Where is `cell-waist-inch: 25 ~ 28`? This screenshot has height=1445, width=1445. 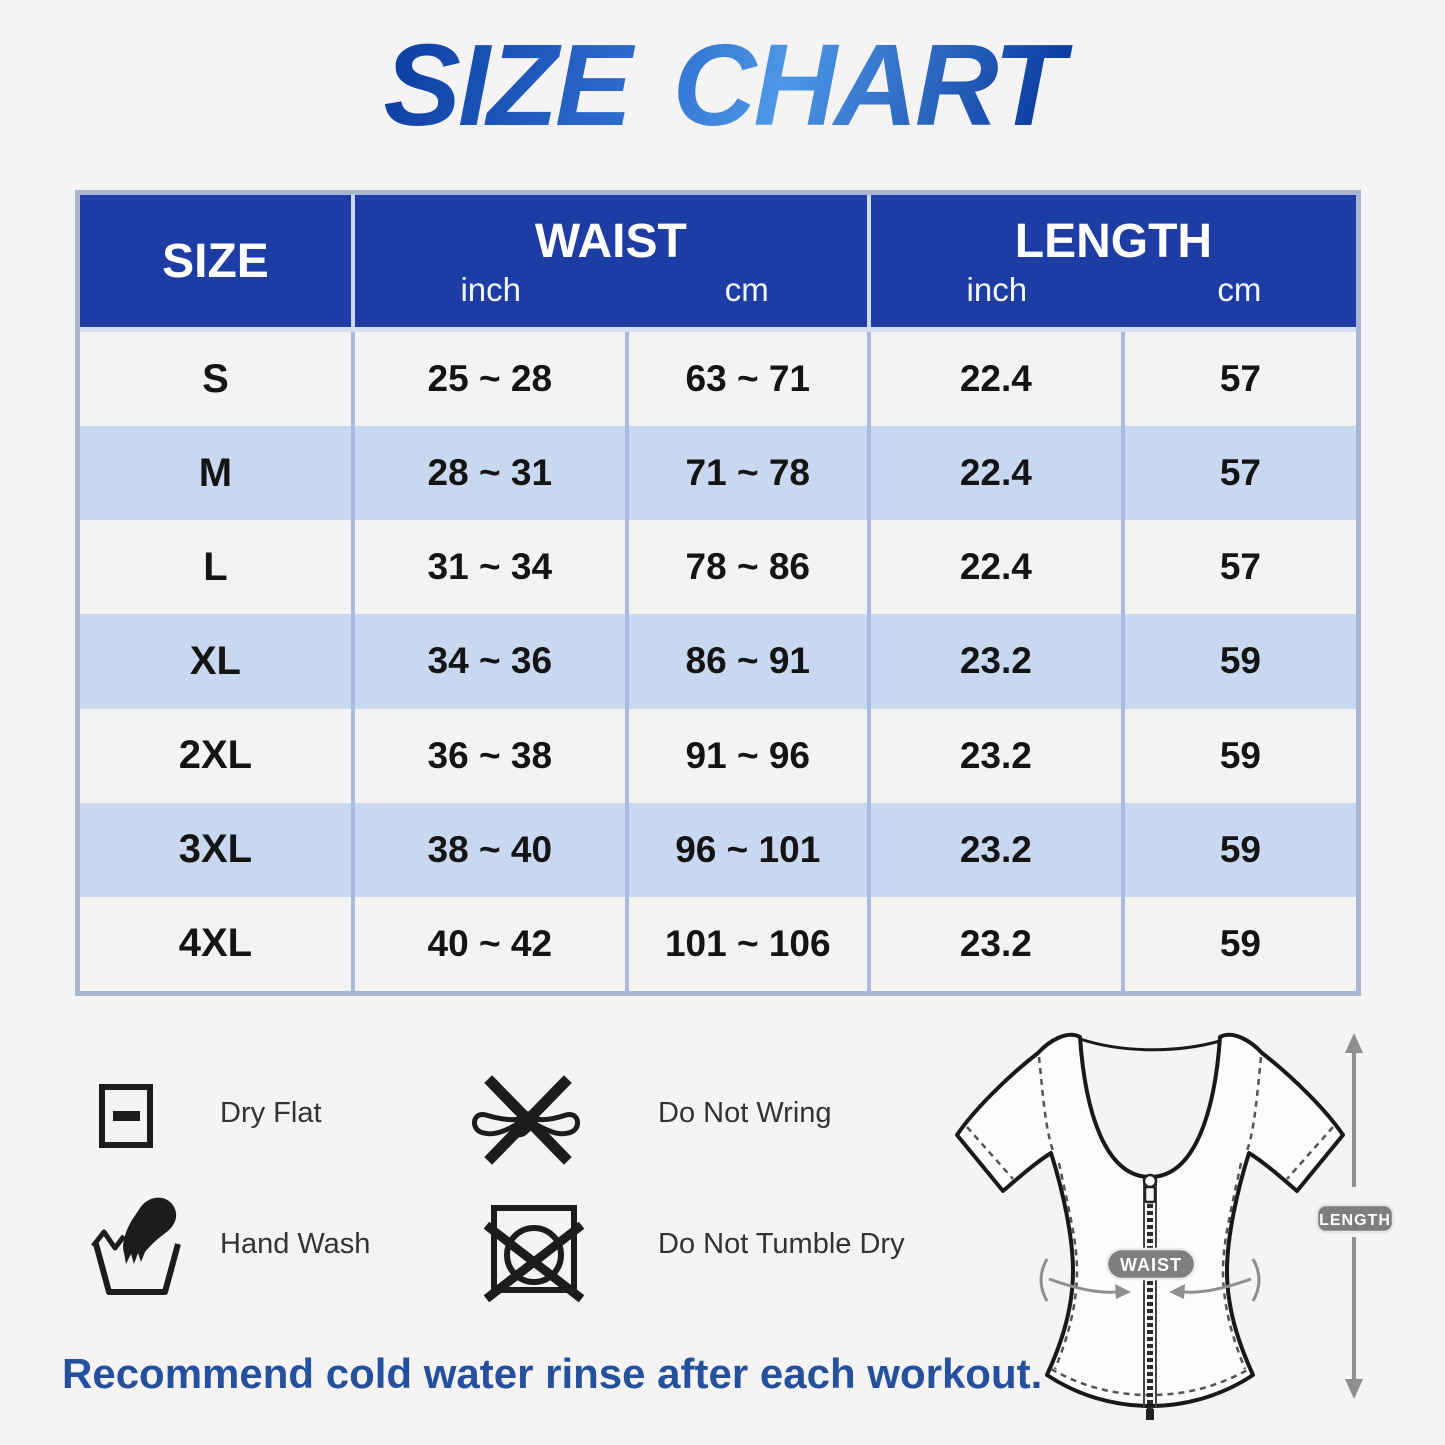
cell-waist-inch: 25 ~ 28 is located at coordinates (487, 379).